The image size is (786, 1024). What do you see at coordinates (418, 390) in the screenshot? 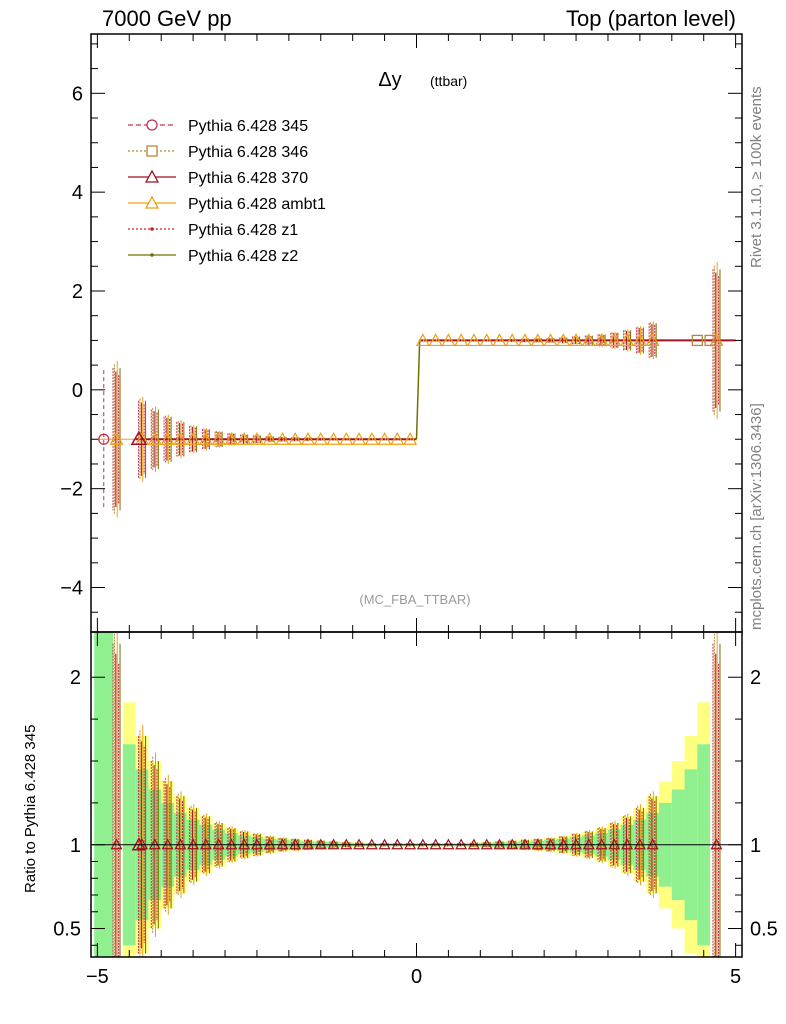
I see `series-line-step` at bounding box center [418, 390].